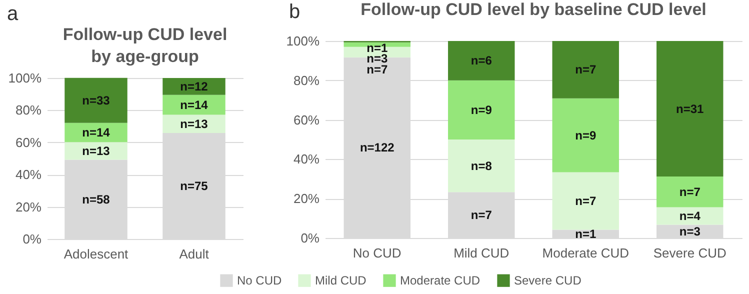 This screenshot has height=294, width=749. What do you see at coordinates (194, 254) in the screenshot?
I see `x-tick-label: Adult` at bounding box center [194, 254].